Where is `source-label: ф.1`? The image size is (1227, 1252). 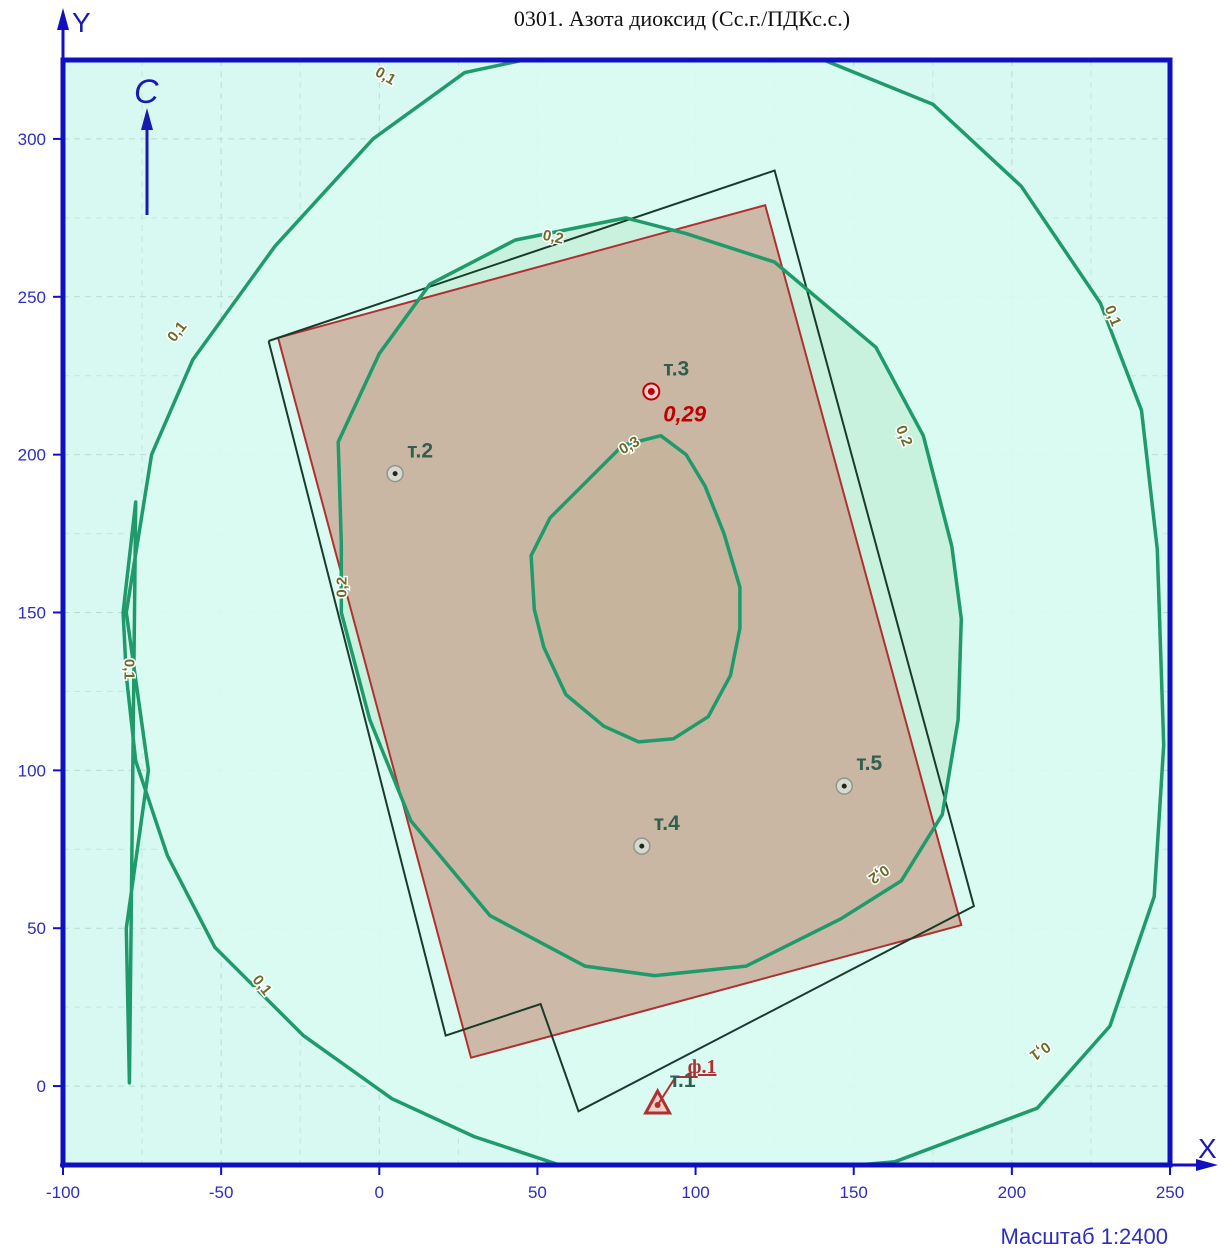
source-label: ф.1 is located at coordinates (702, 1067).